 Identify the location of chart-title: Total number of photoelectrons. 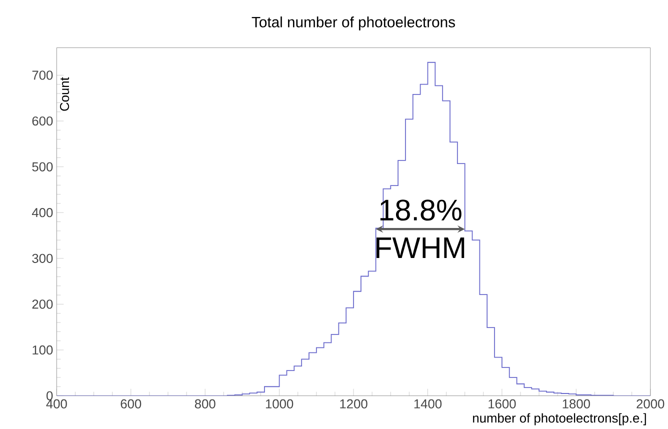
(353, 23).